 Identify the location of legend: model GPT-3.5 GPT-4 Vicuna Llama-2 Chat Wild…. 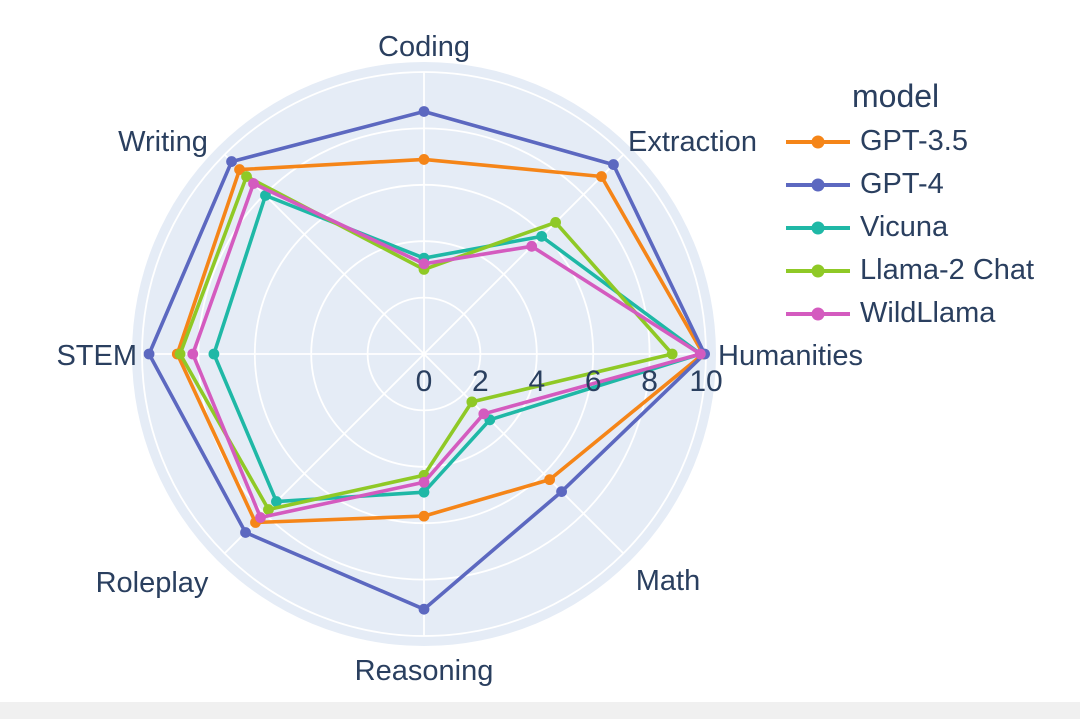
(910, 206).